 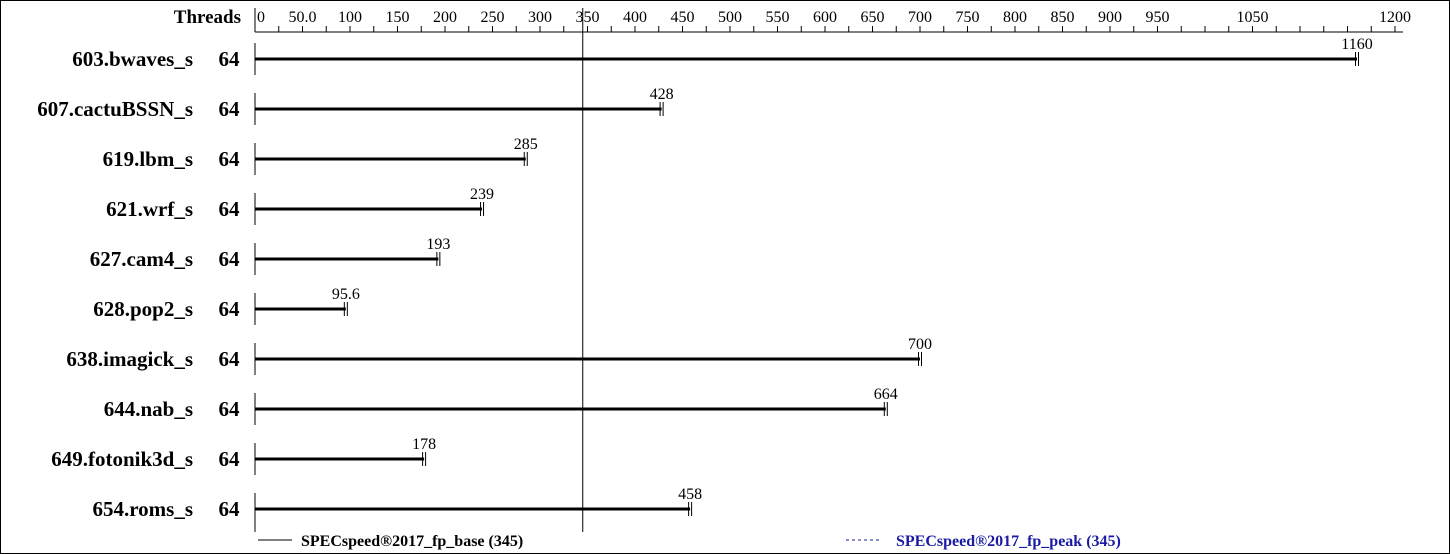 What do you see at coordinates (722, 55) in the screenshot?
I see `benchmark-row: 603.bwaves_s 64 1160` at bounding box center [722, 55].